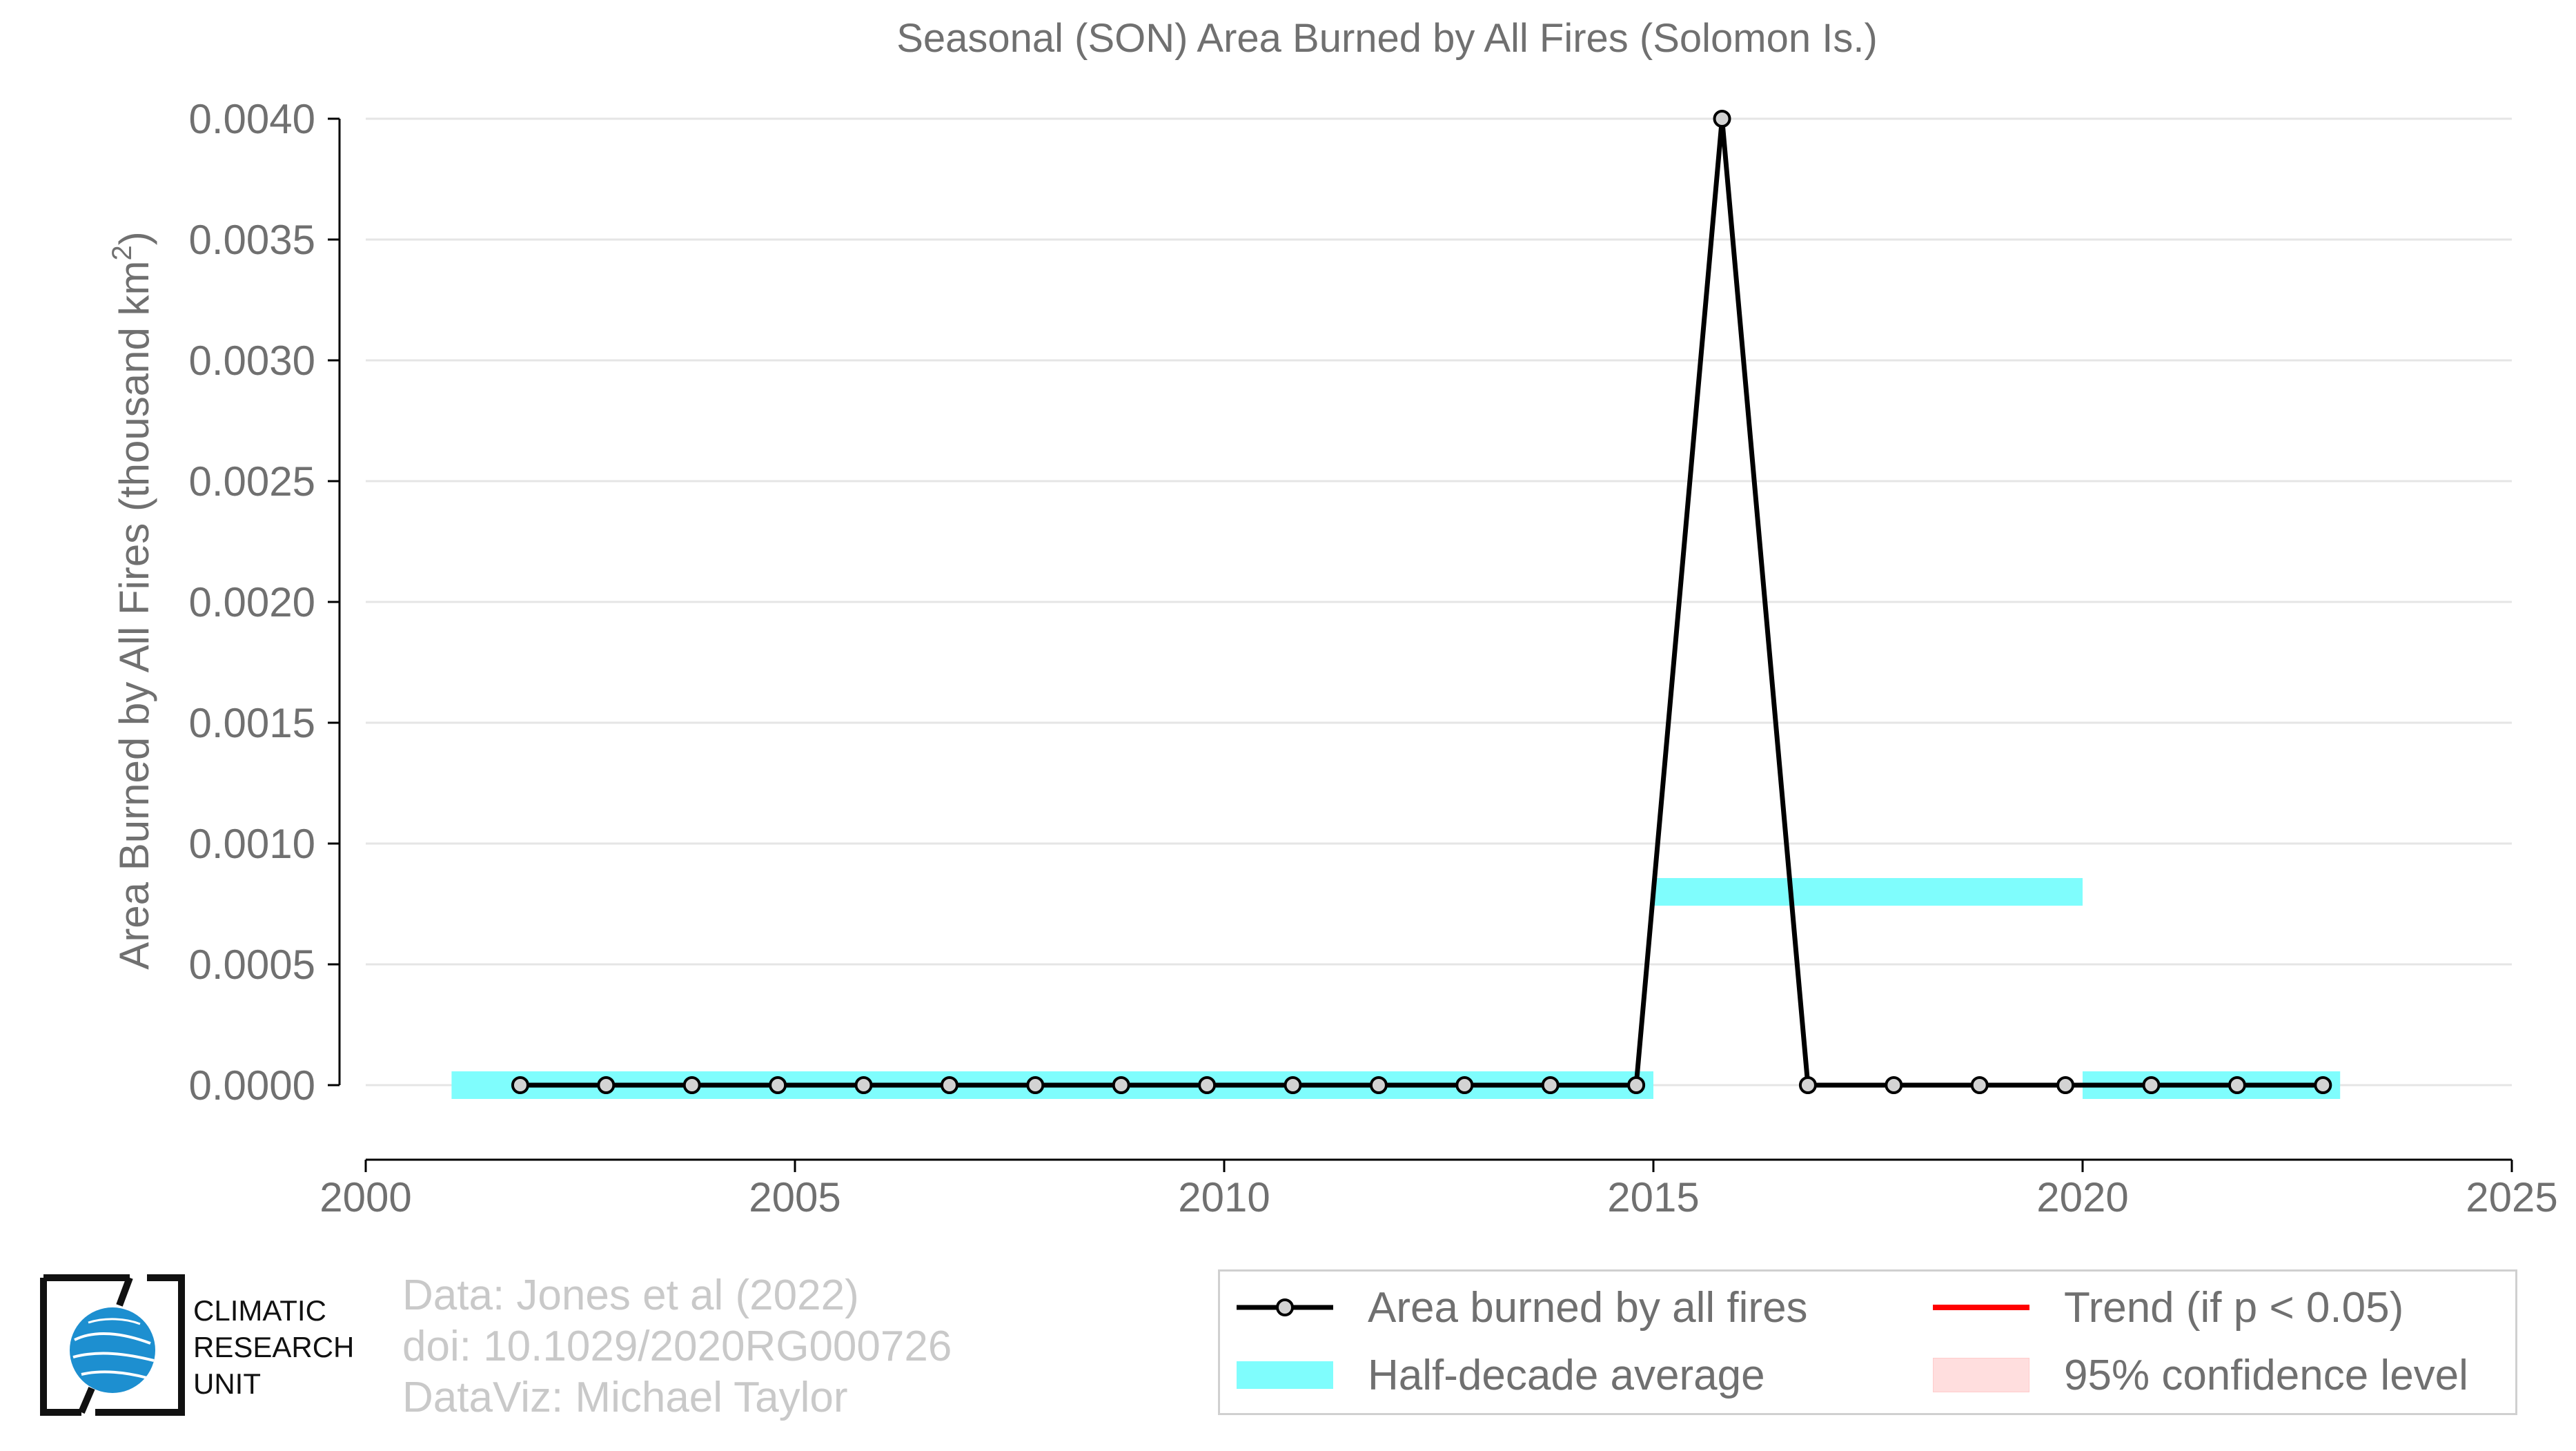 This screenshot has height=1451, width=2576. What do you see at coordinates (251, 602) in the screenshot?
I see `y-tick-label: 0.0020` at bounding box center [251, 602].